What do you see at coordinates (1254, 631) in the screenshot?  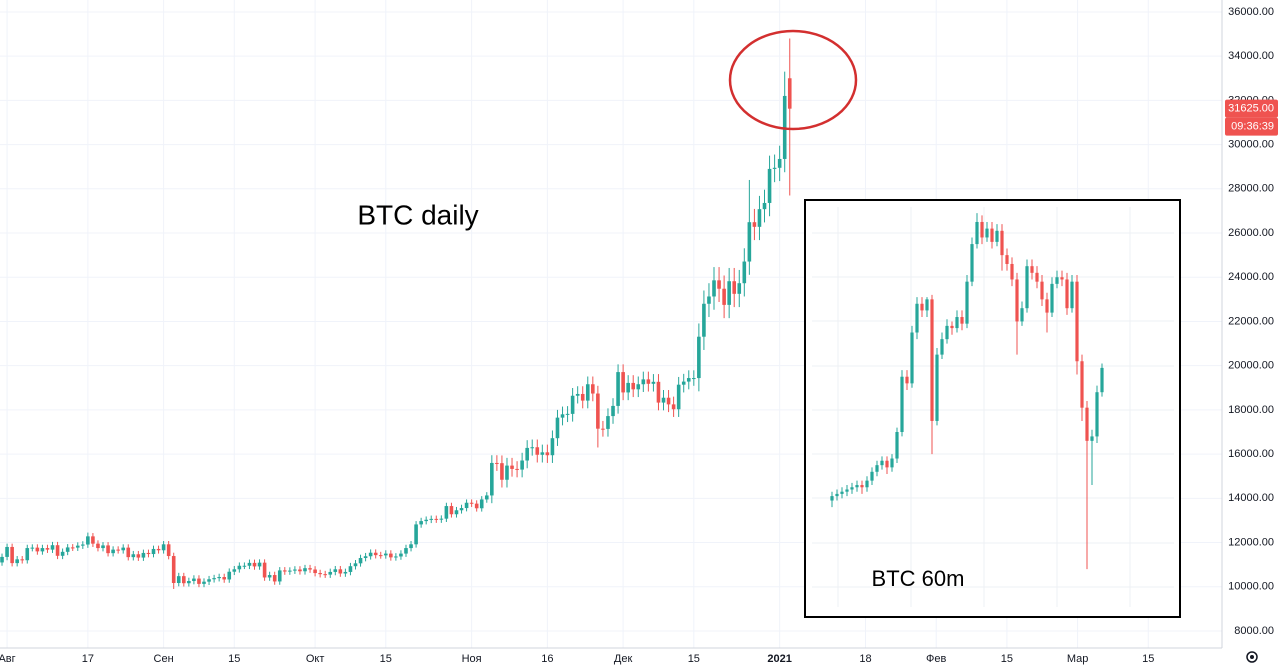 I see `y-tick-label: 8000.00` at bounding box center [1254, 631].